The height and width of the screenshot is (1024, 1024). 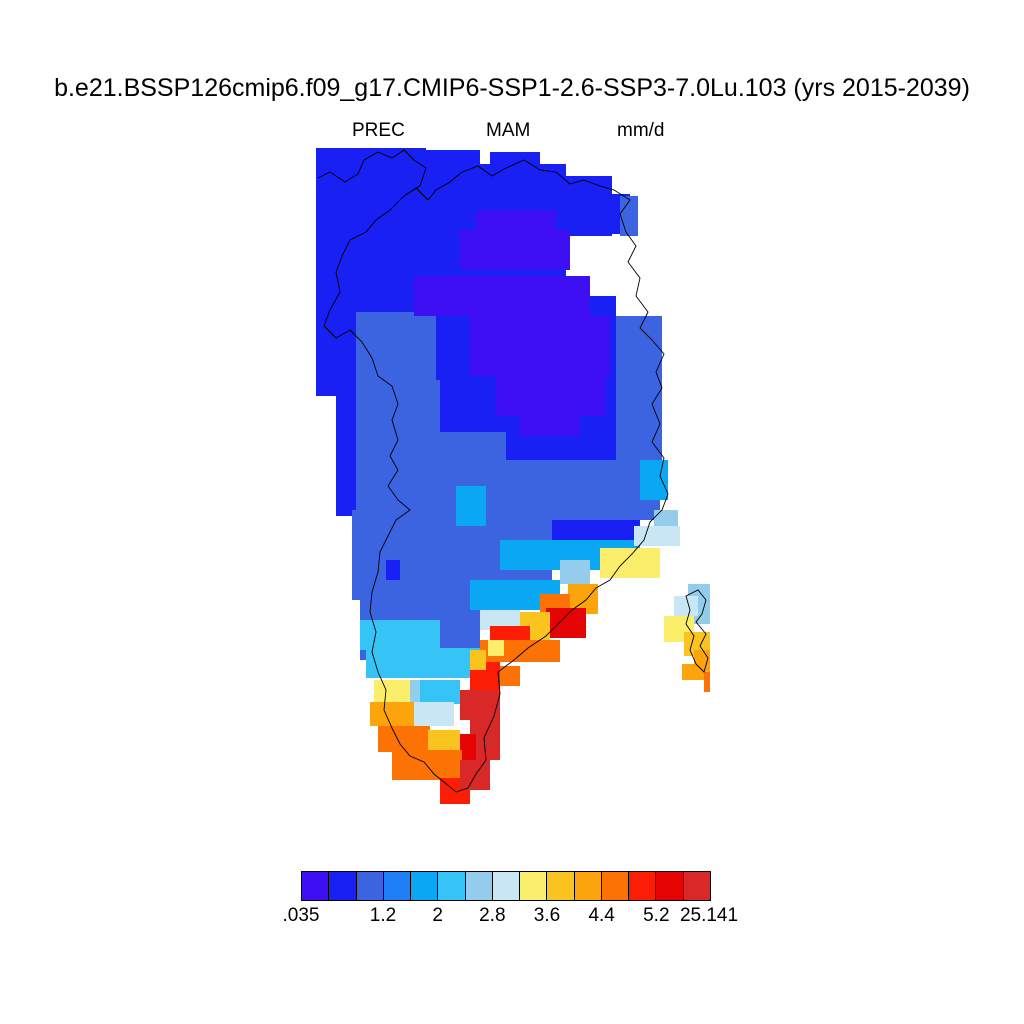 I want to click on colorbar-tick-label: .035, so click(x=301, y=915).